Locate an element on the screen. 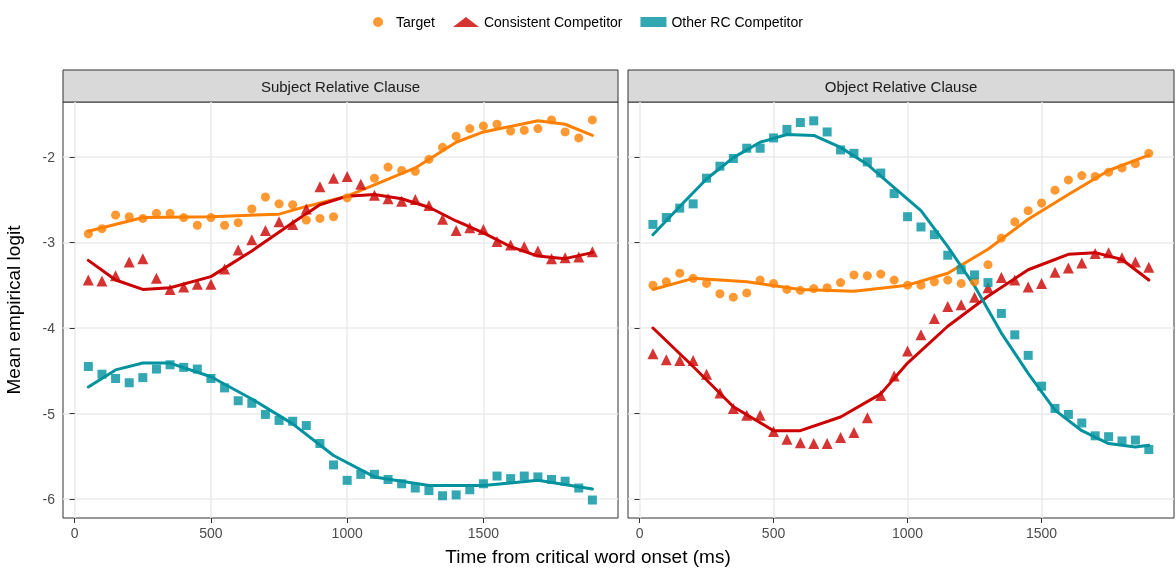 This screenshot has height=570, width=1176. x-axis-title: Time from critical word onset (ms) is located at coordinates (588, 556).